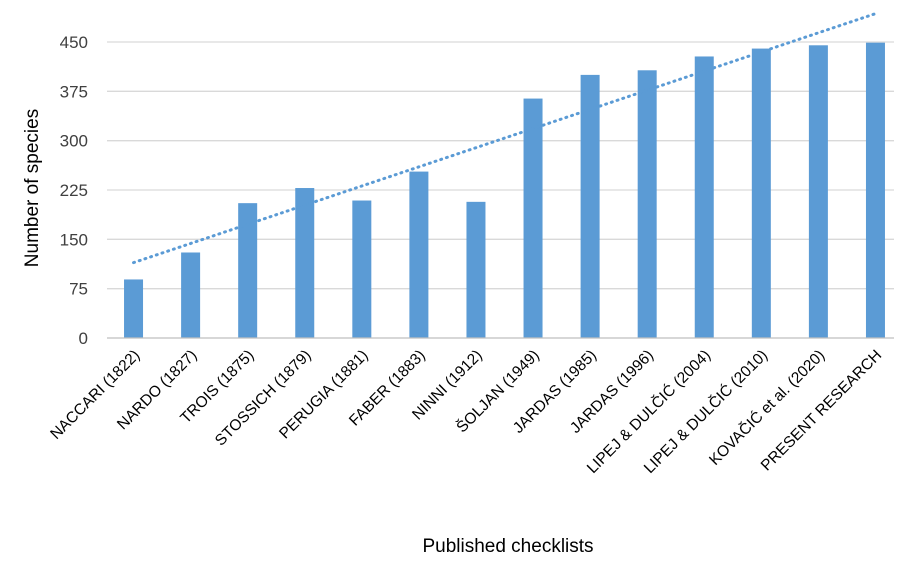 This screenshot has height=561, width=900. Describe the element at coordinates (83, 338) in the screenshot. I see `y-tick-label: 0` at that location.